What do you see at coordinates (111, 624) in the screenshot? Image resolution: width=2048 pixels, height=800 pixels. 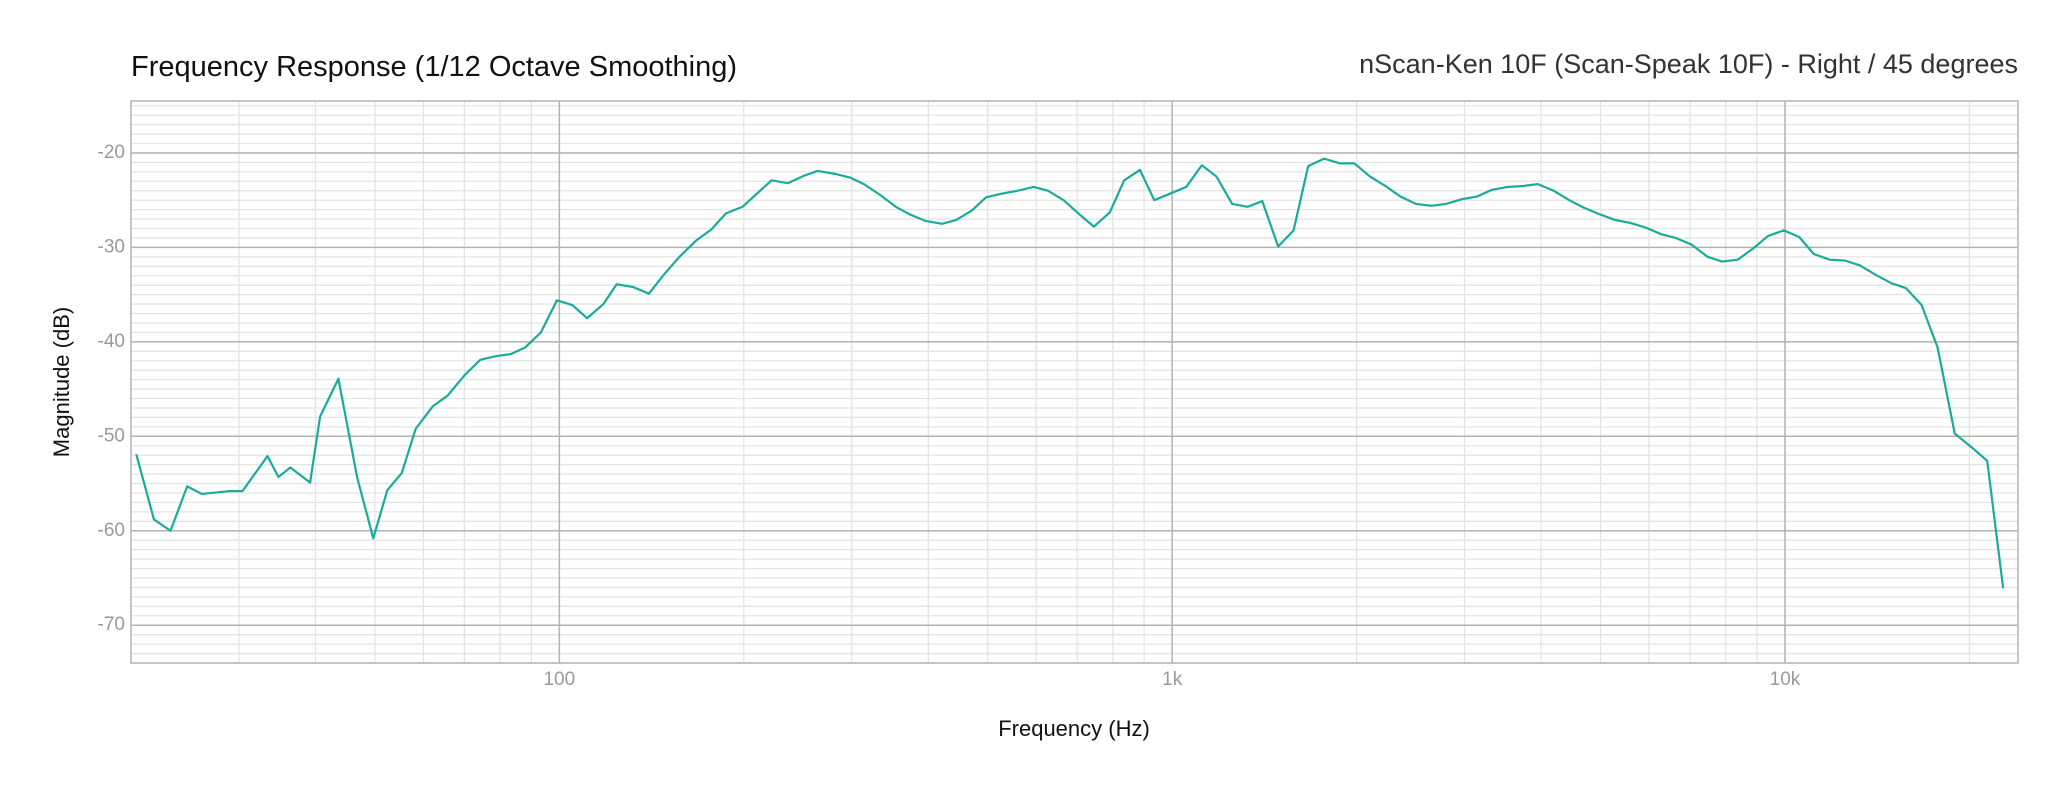 I see `y-tick-label: -70` at bounding box center [111, 624].